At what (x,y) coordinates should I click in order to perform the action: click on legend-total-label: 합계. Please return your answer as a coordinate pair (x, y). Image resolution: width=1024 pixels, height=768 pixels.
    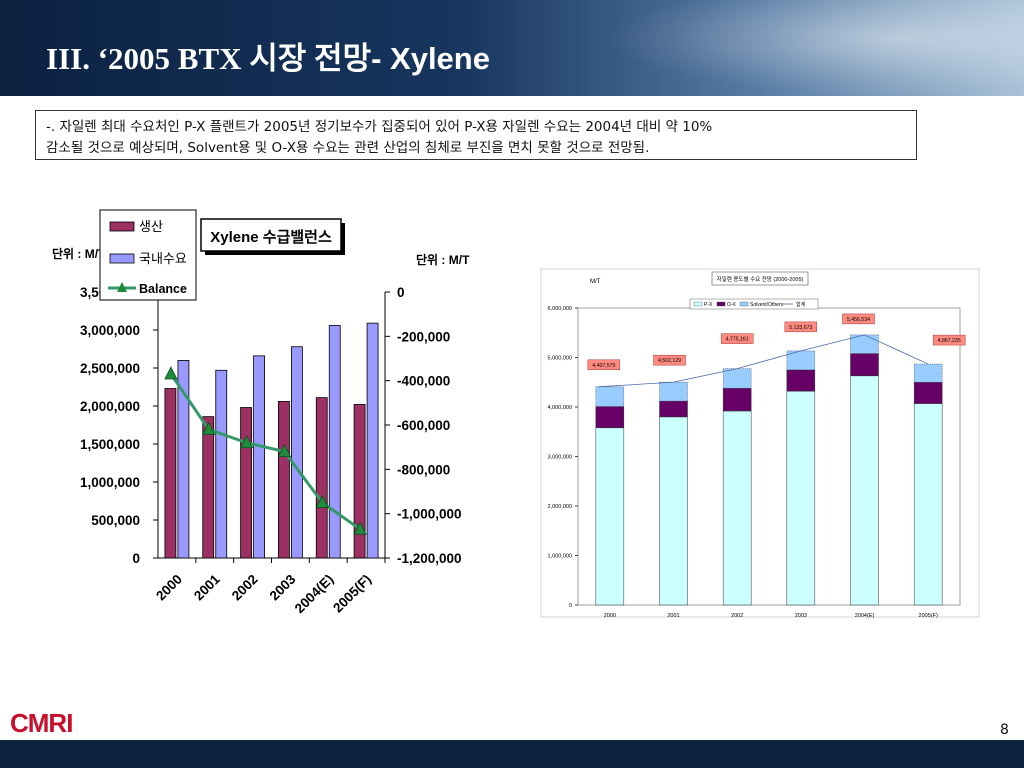
    Looking at the image, I should click on (801, 304).